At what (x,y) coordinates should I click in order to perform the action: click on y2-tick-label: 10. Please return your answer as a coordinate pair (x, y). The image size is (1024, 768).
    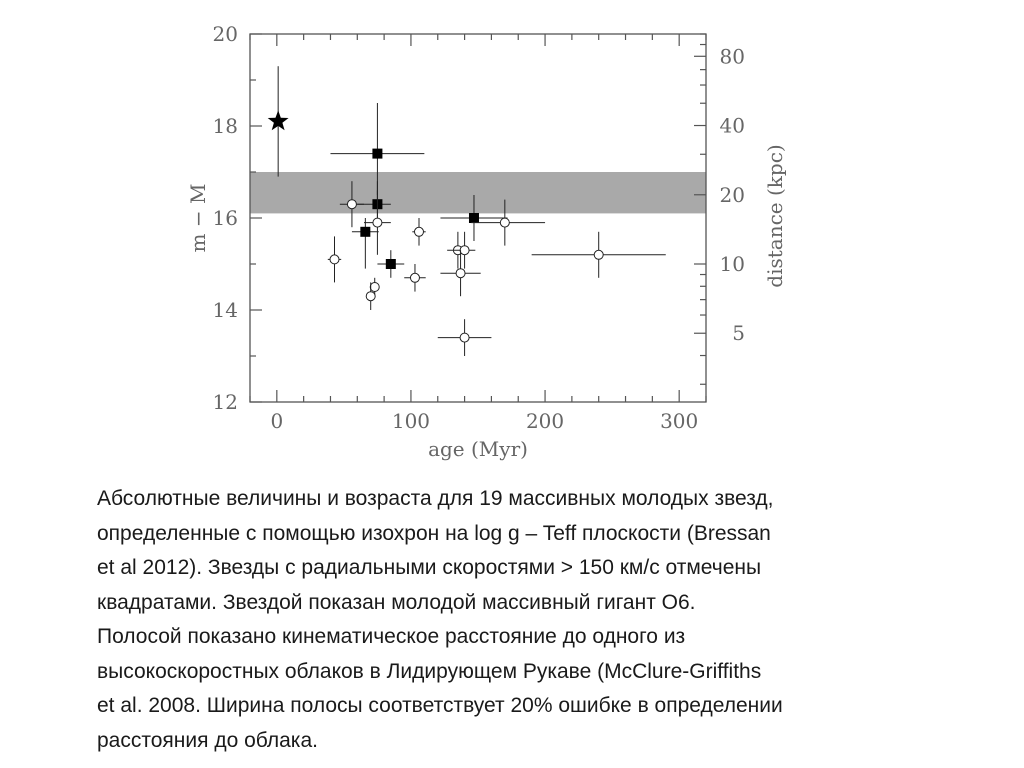
    Looking at the image, I should click on (732, 264).